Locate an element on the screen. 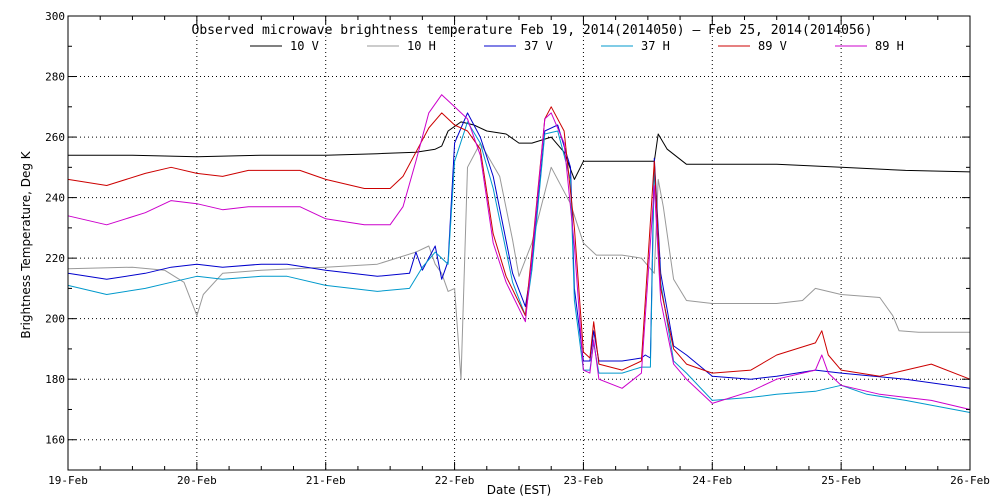  y-tick-label: 260 is located at coordinates (55, 137).